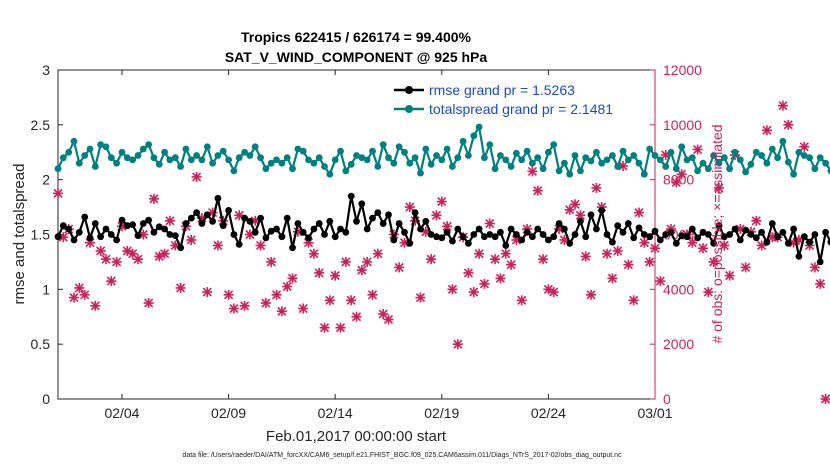 The image size is (830, 470). I want to click on x-tick-label: 02/04, so click(121, 413).